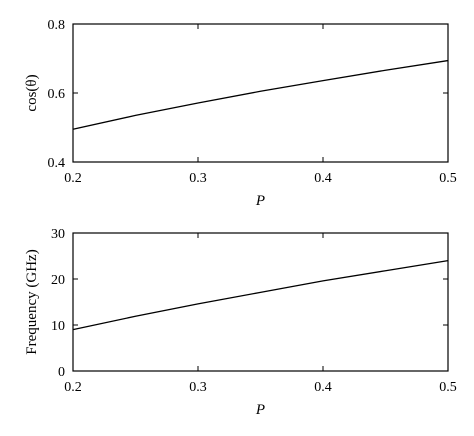 This screenshot has height=436, width=474. Describe the element at coordinates (198, 387) in the screenshot. I see `x-tick-label-bottom-1: 0.3` at that location.